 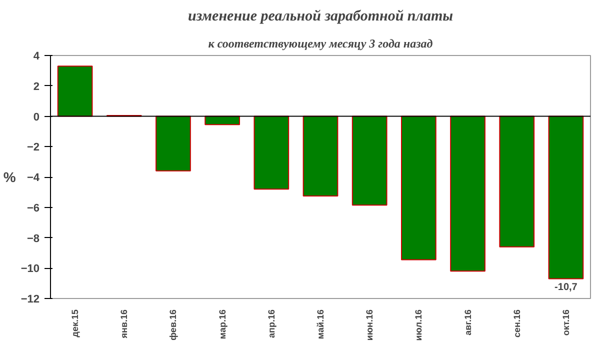 I want to click on x-tick-label: июл.16, so click(x=419, y=325).